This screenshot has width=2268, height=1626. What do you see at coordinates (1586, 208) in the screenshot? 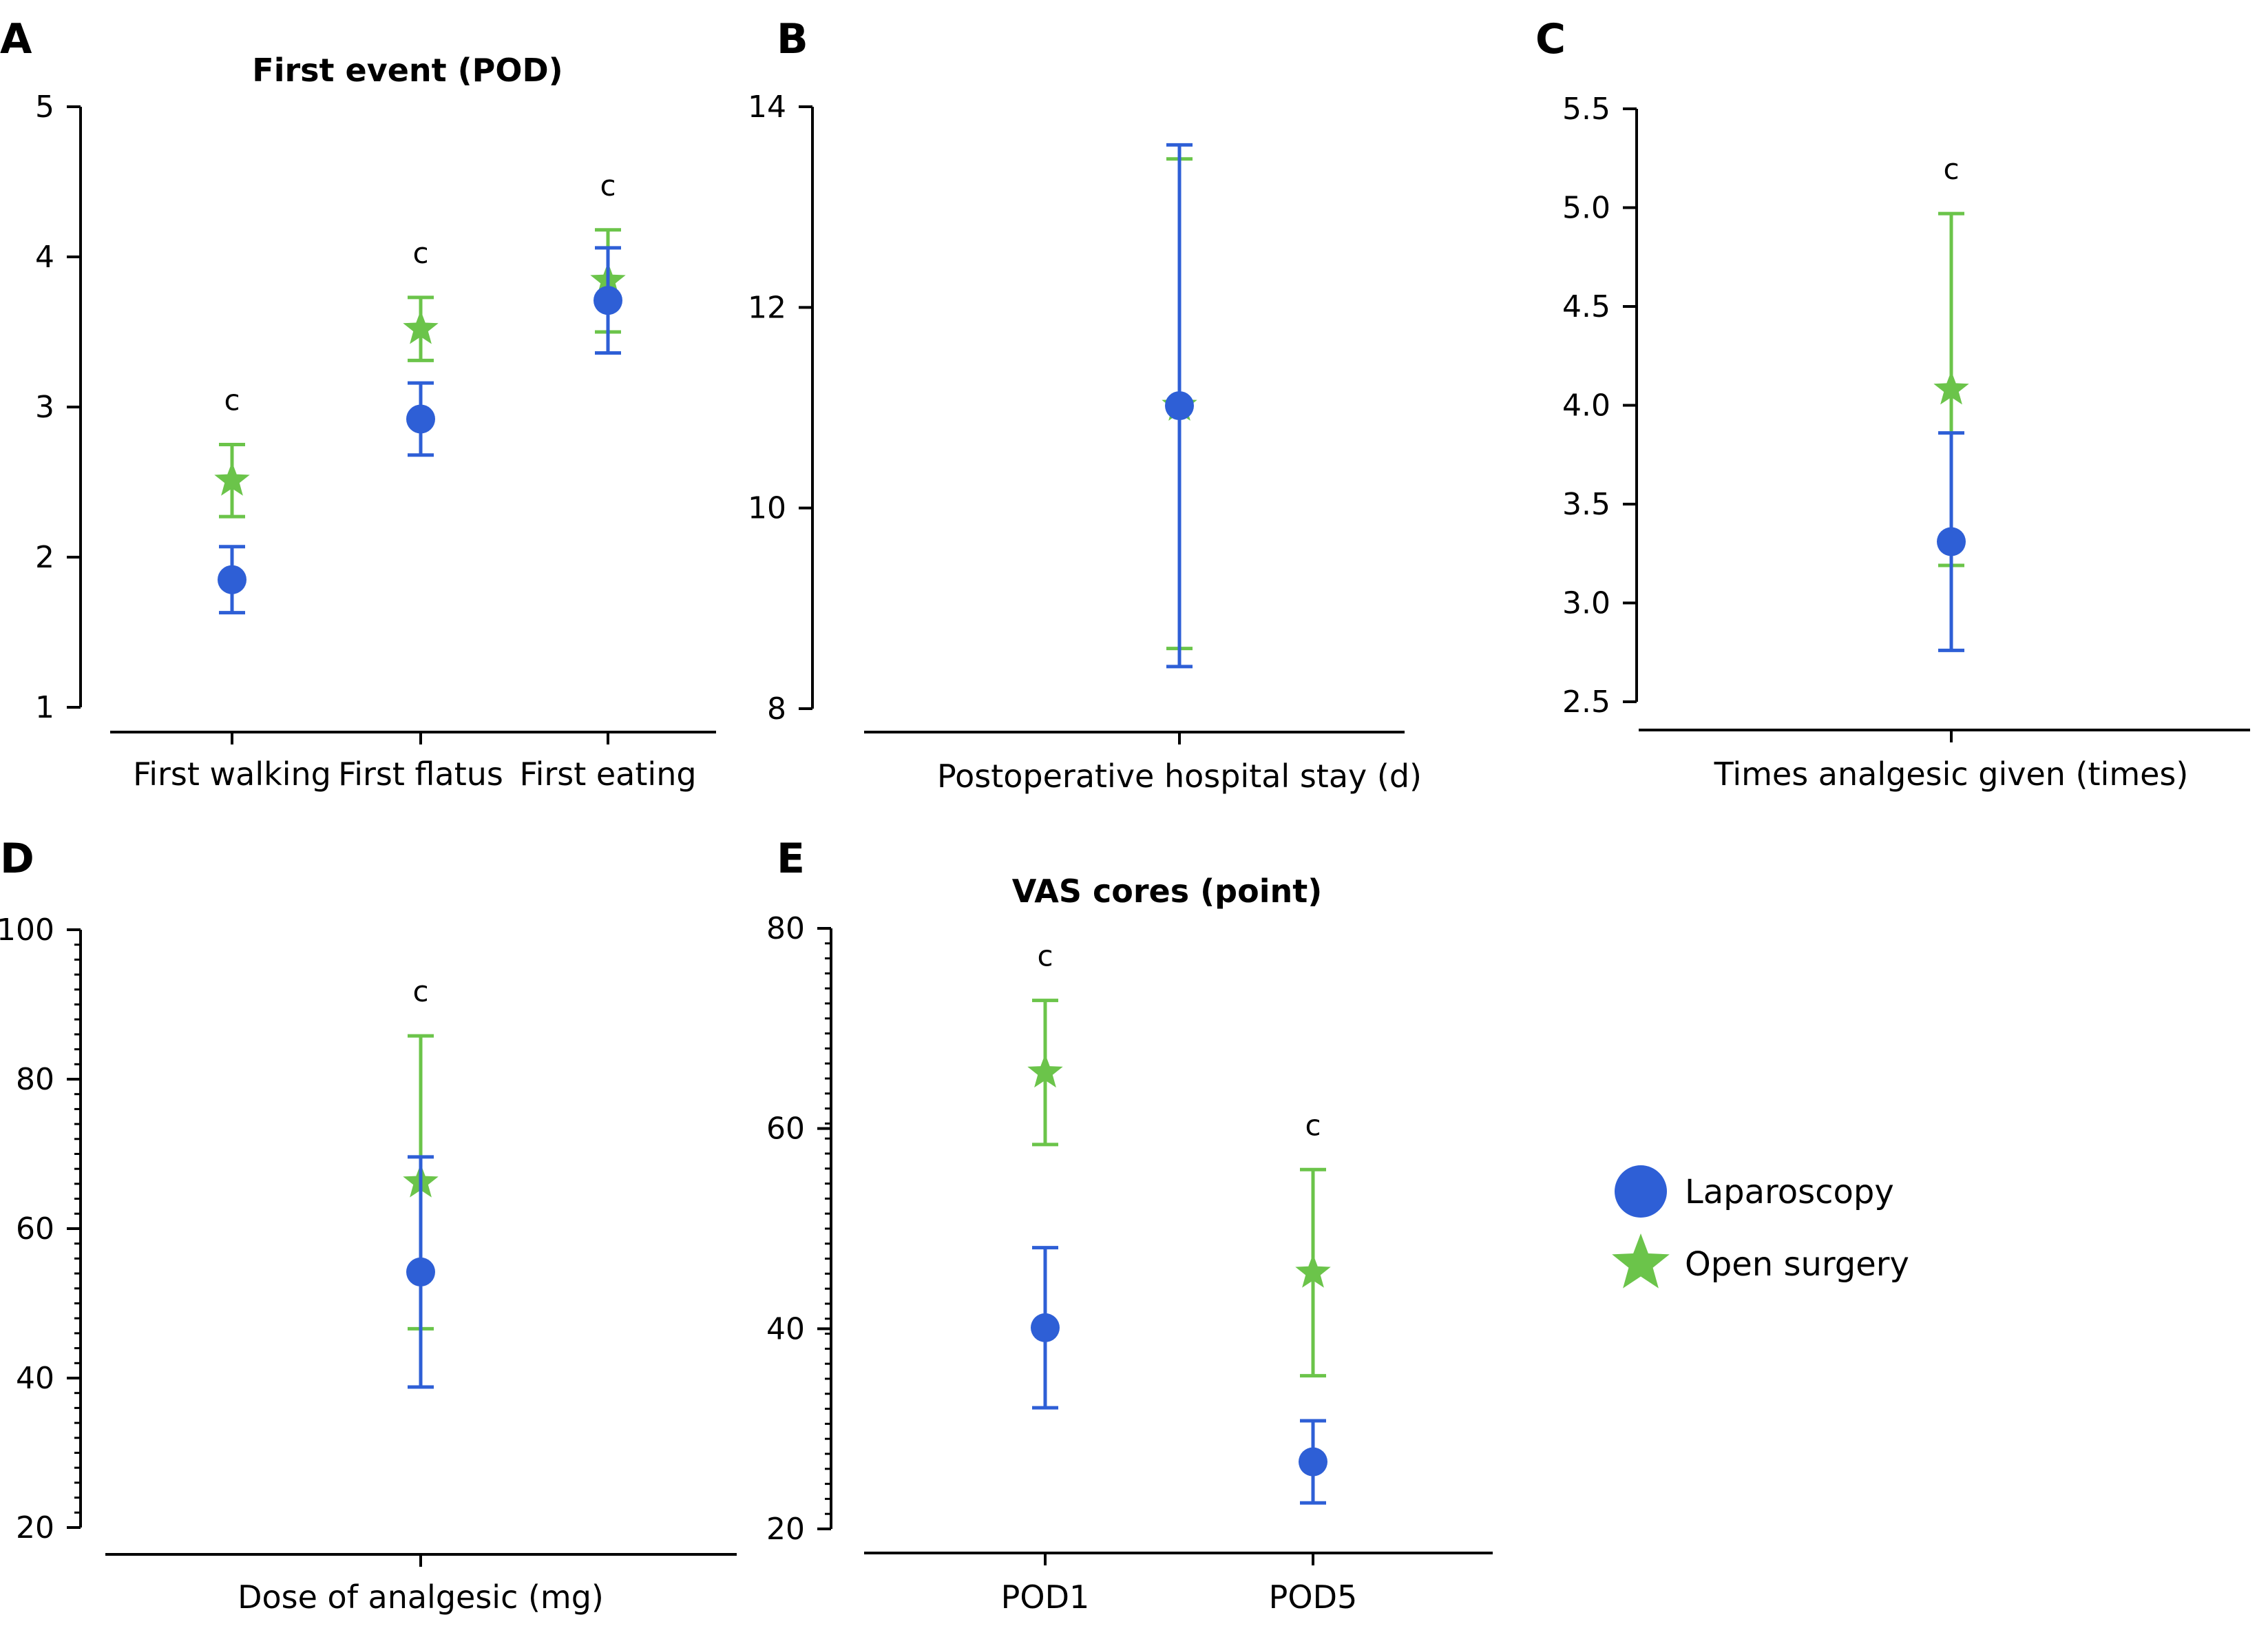
I see `y-tick-label: 5.0` at bounding box center [1586, 208].